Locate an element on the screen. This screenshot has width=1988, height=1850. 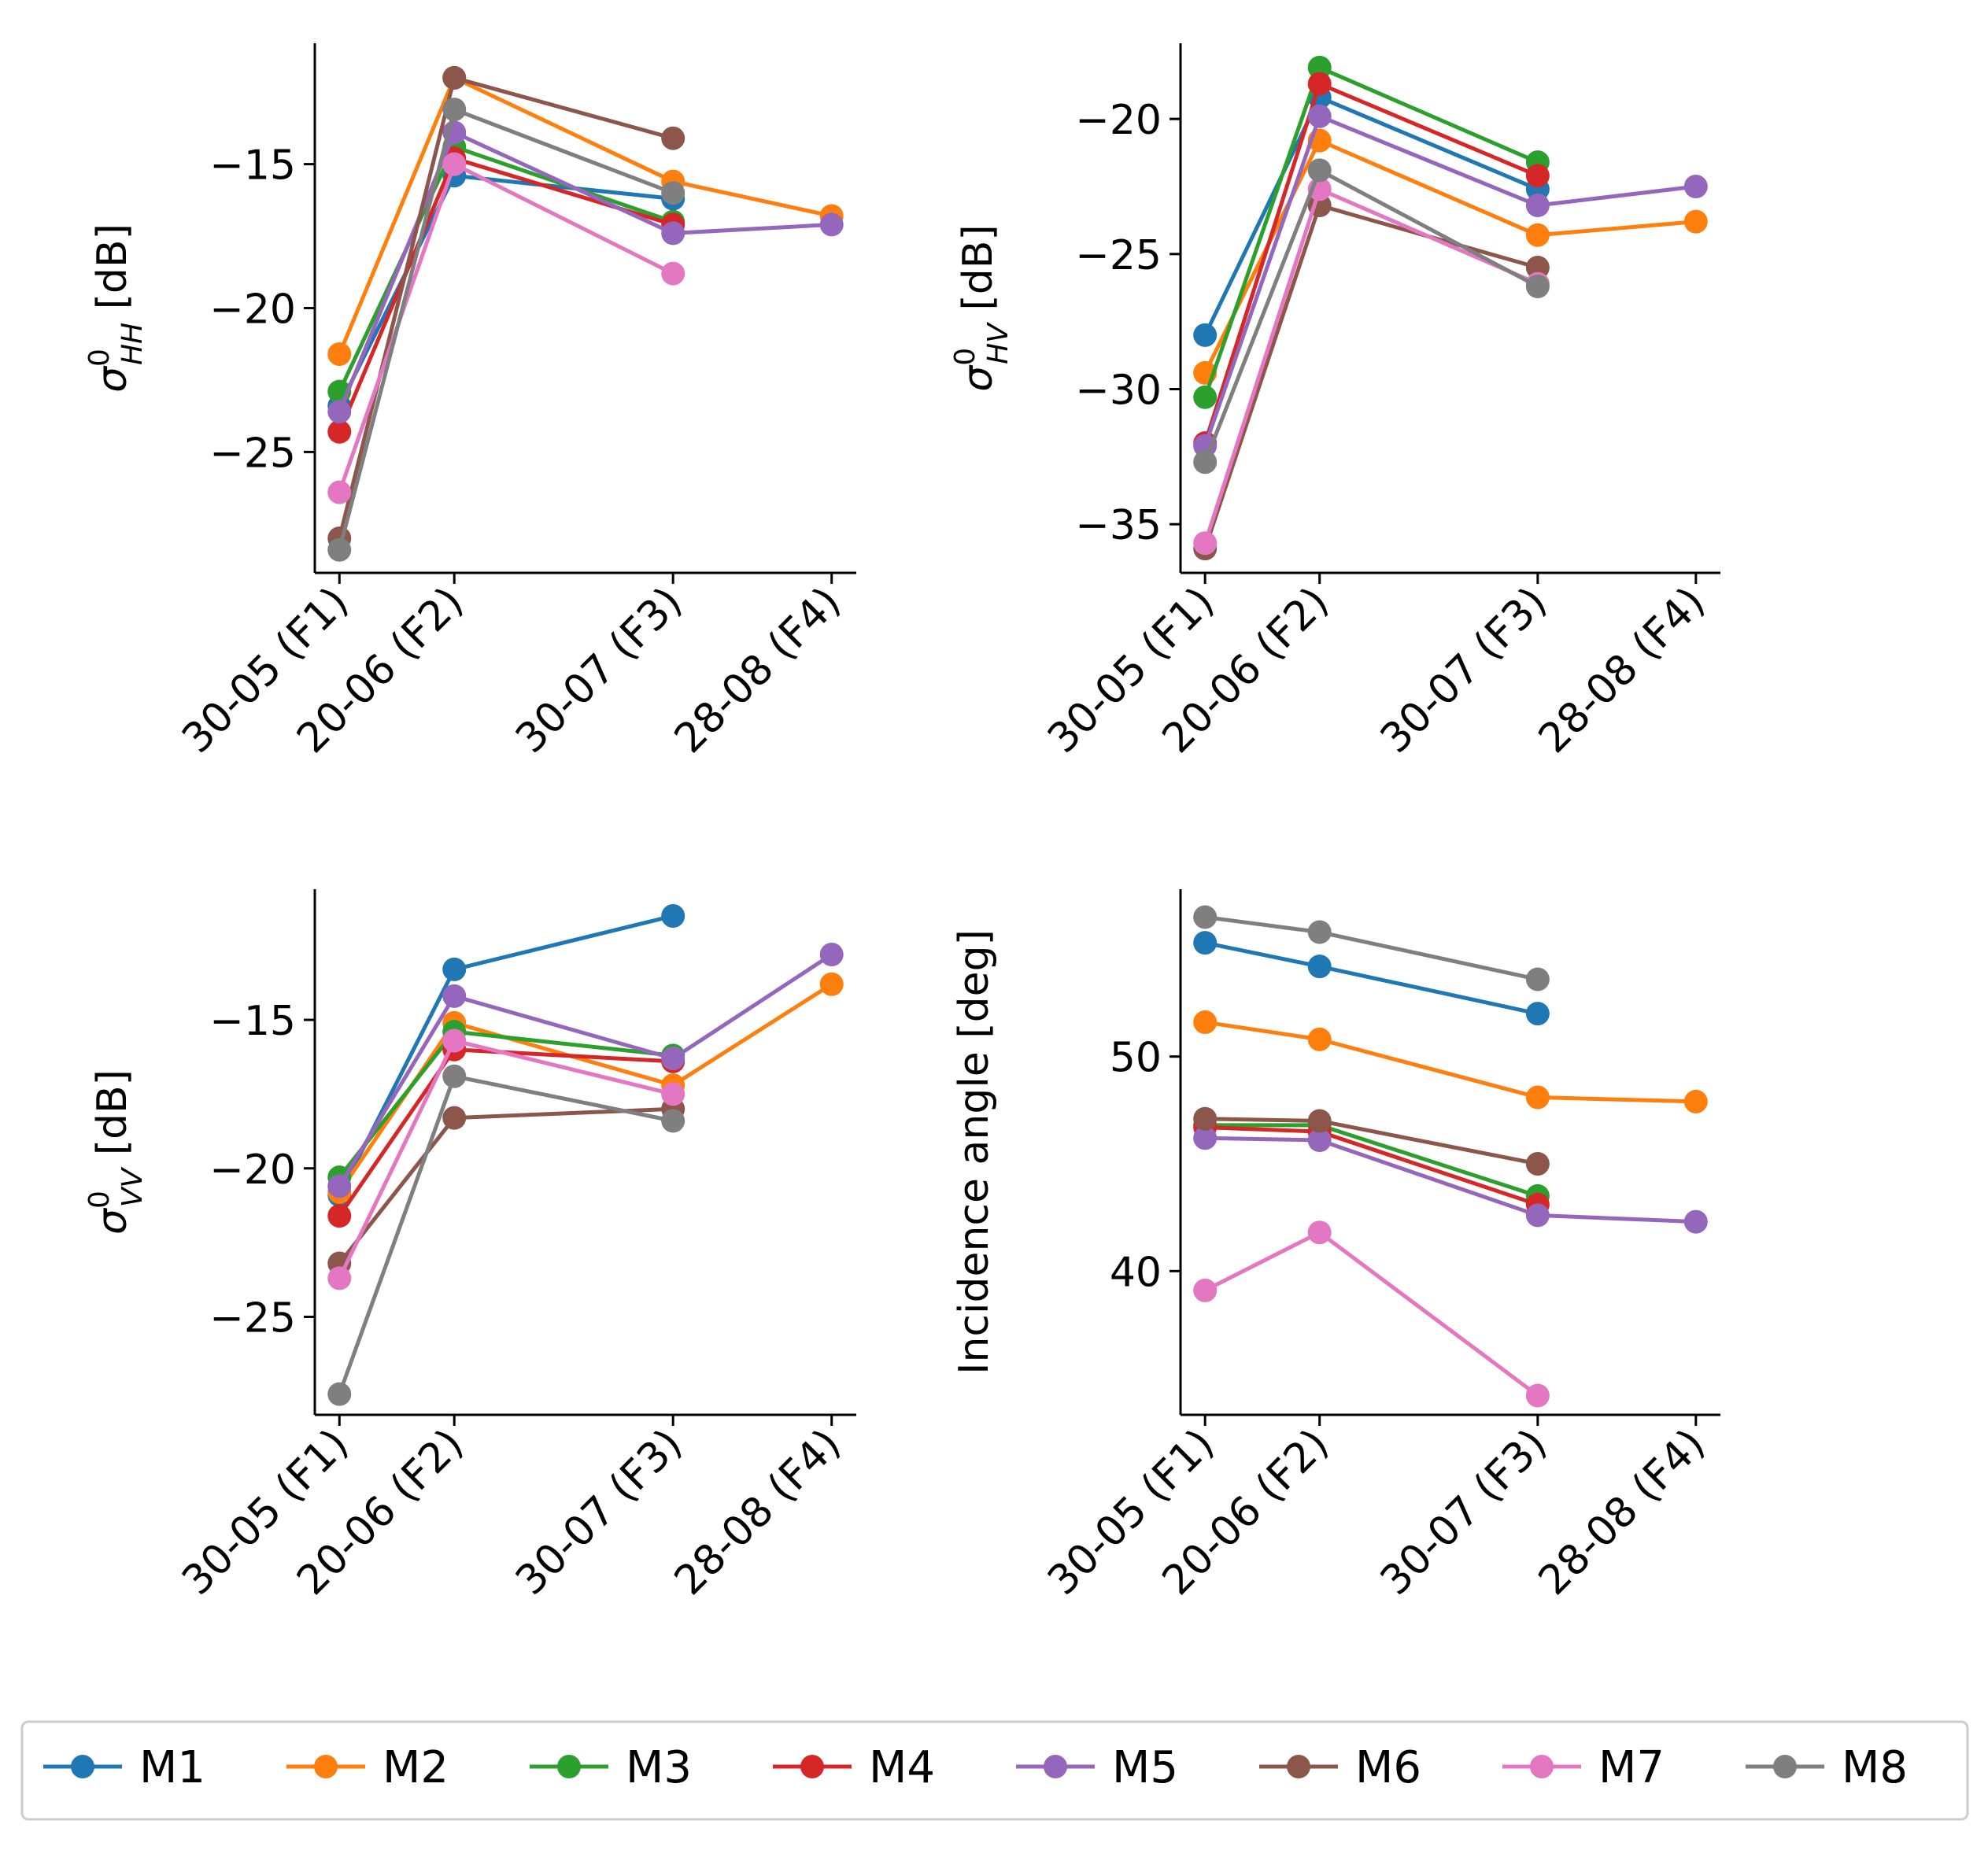
legend-entry-M2: M2 is located at coordinates (367, 1767).